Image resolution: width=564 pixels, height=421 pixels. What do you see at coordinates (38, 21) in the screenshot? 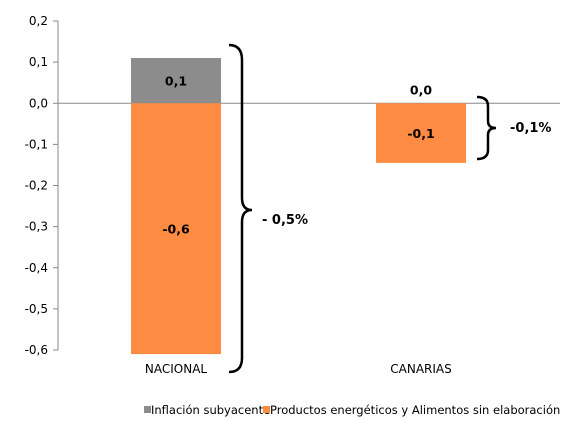
I see `y-tick-label: 0,2` at bounding box center [38, 21].